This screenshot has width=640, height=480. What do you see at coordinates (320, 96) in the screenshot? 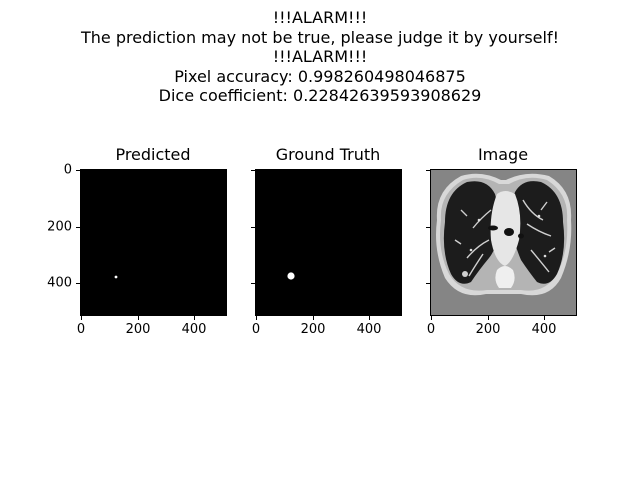
I see `dice-coefficient-readout: Dice coefficient: 0.22842639593908629` at bounding box center [320, 96].